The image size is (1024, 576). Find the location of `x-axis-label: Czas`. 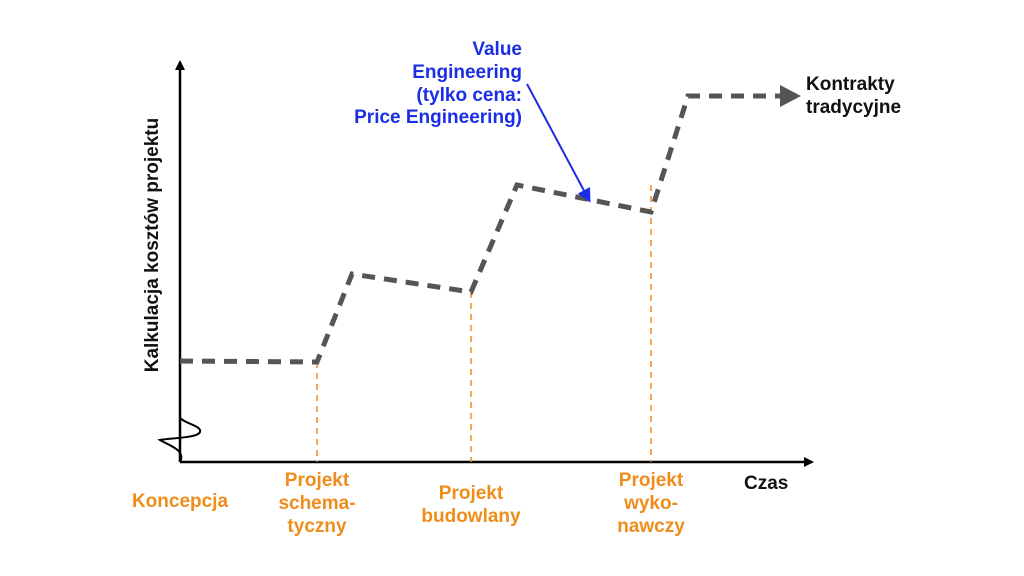

x-axis-label: Czas is located at coordinates (766, 483).